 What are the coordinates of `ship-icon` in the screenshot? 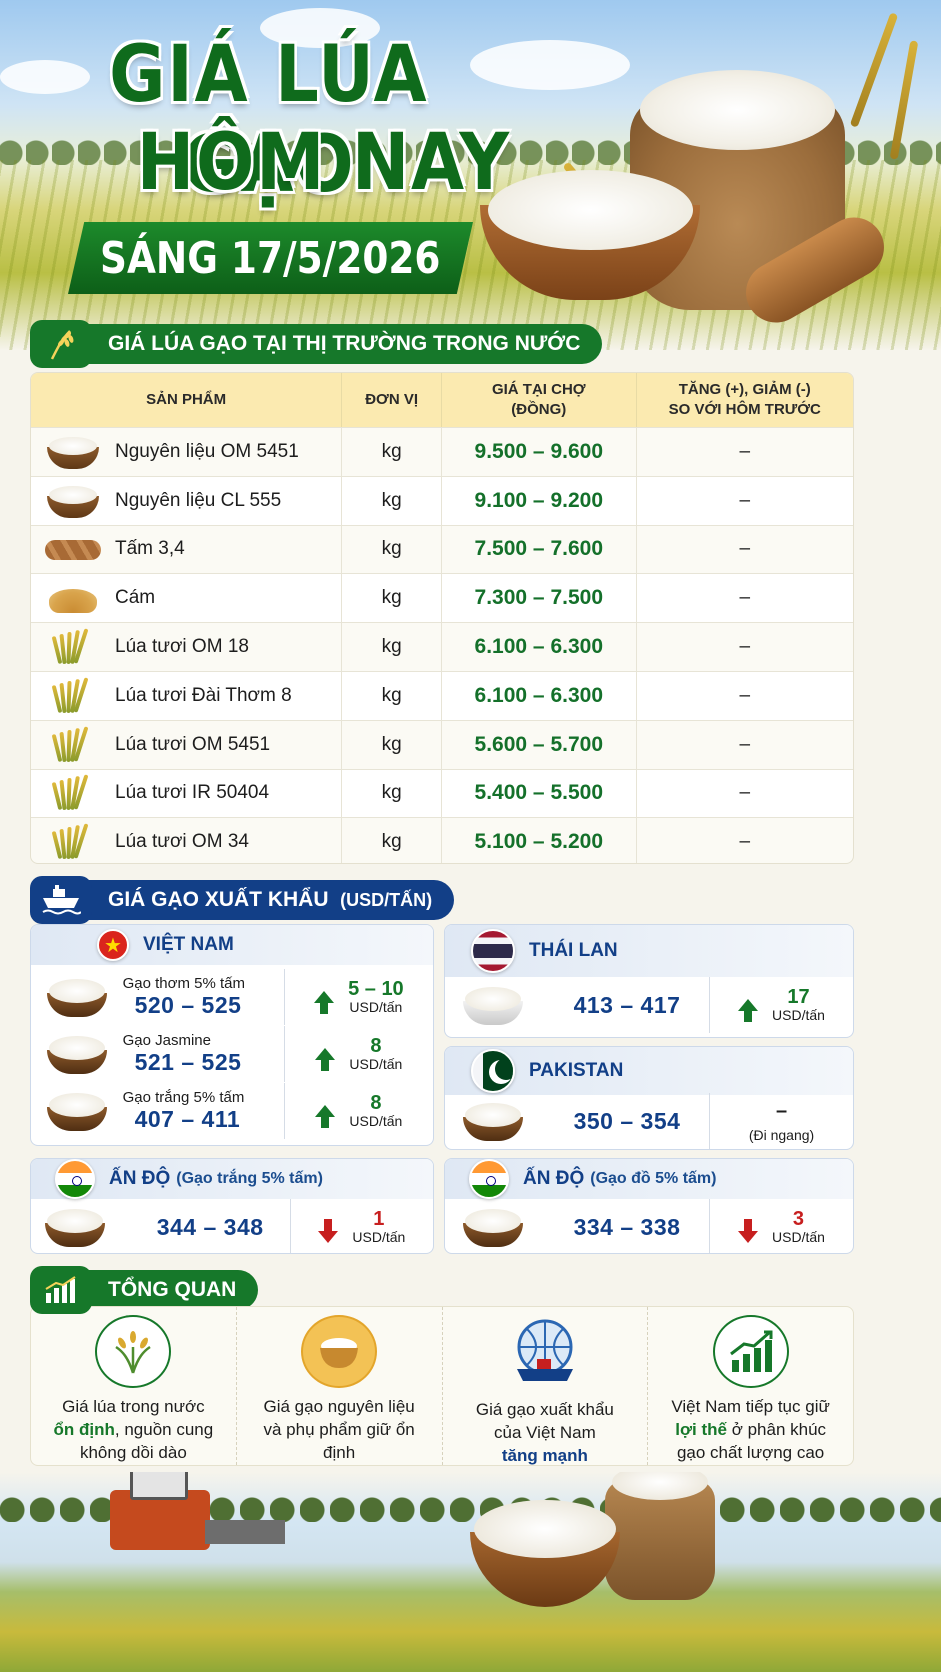 It's located at (61, 900).